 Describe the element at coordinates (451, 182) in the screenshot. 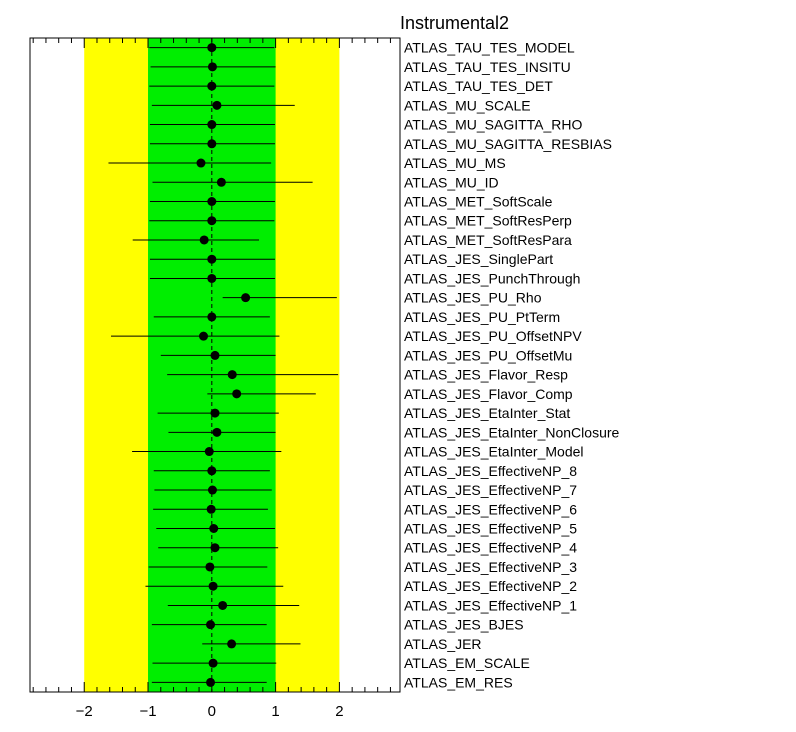

I see `parameter-label-8: ATLAS_MU_ID` at that location.